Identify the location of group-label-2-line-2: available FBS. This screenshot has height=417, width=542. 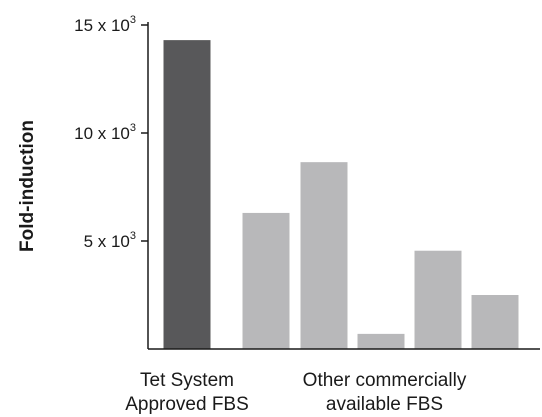
(384, 404).